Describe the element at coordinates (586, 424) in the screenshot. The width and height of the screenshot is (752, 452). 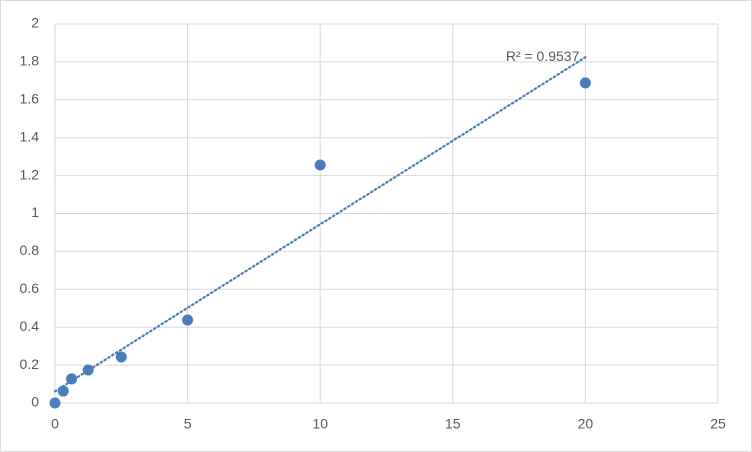
I see `x-tick-label: 20` at that location.